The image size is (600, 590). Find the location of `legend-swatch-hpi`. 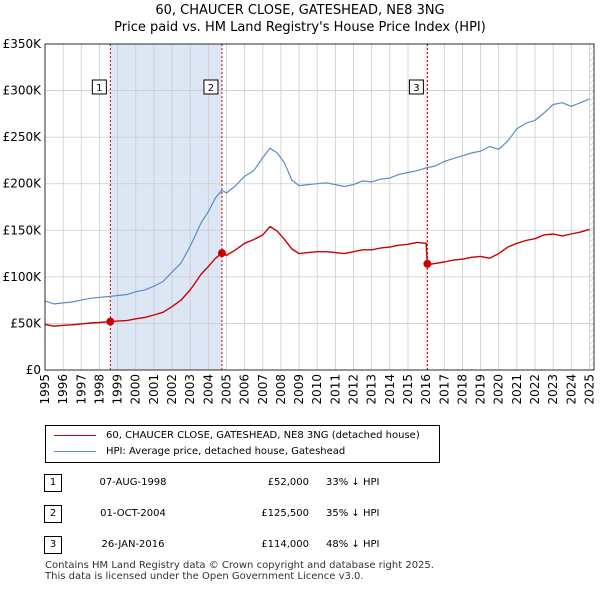

legend-swatch-hpi is located at coordinates (75, 451).